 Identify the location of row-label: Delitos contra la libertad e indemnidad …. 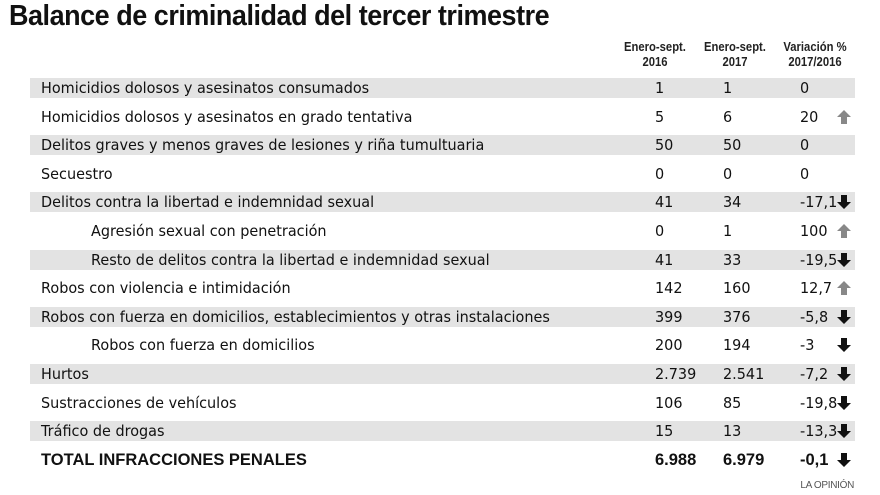
(208, 202).